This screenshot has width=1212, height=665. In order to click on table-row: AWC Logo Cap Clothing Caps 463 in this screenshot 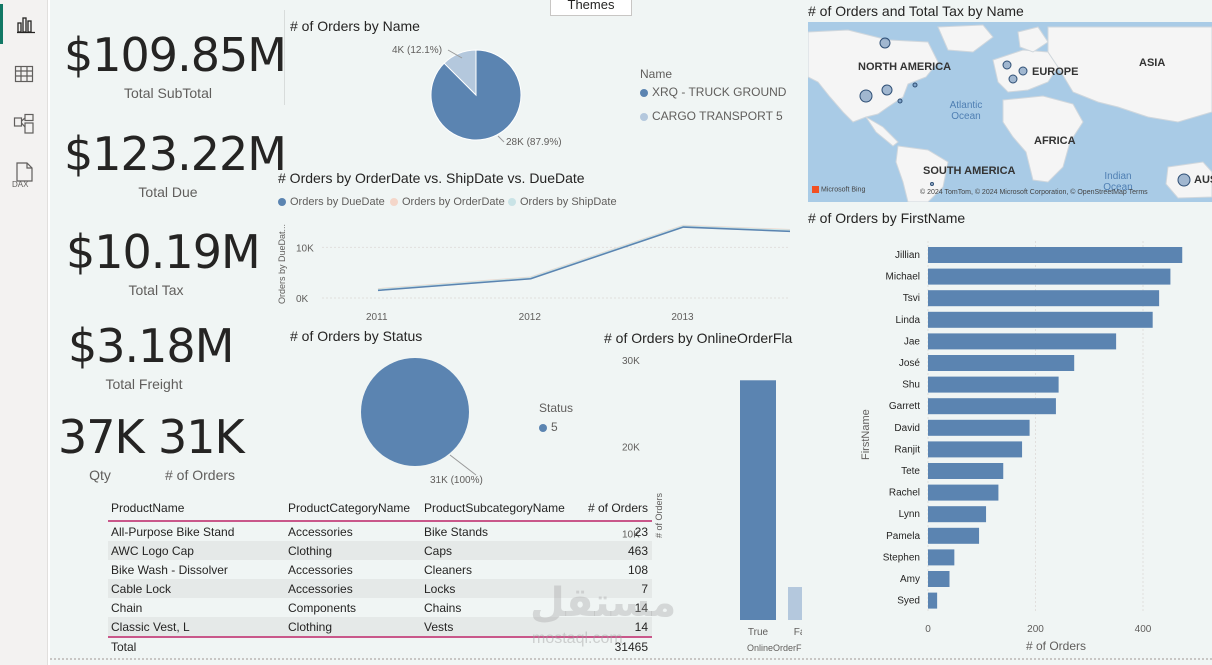, I will do `click(380, 550)`.